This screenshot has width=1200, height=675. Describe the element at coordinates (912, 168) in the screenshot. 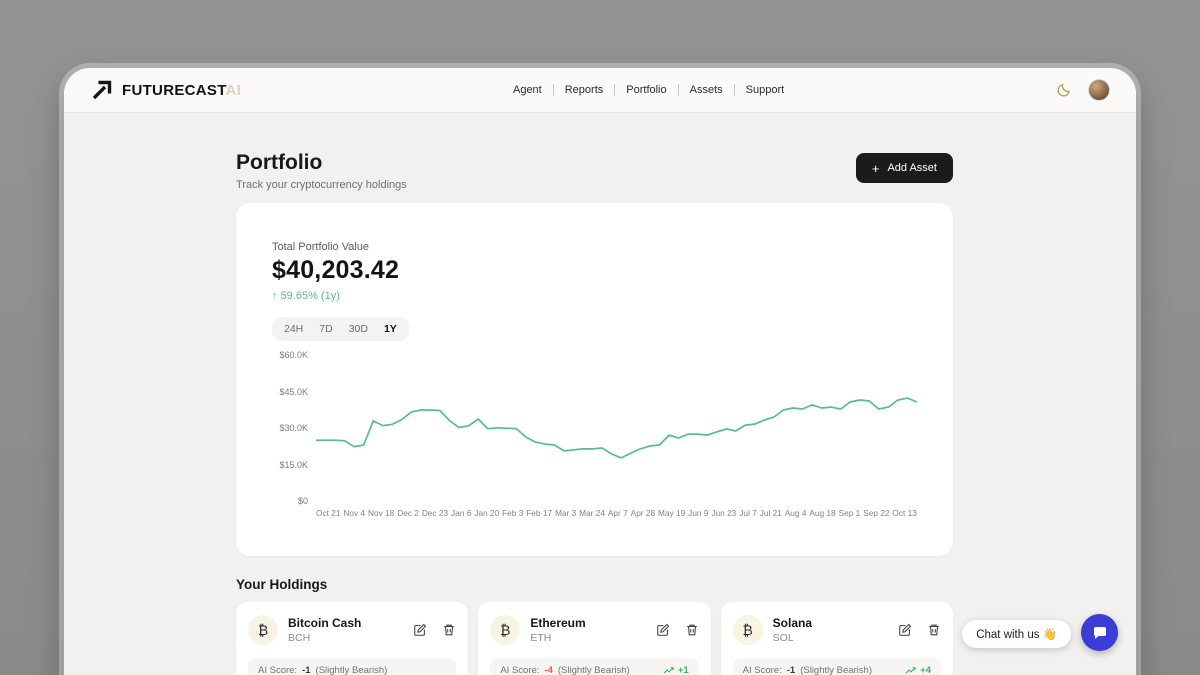

I see `add-asset-label: Add Asset` at that location.